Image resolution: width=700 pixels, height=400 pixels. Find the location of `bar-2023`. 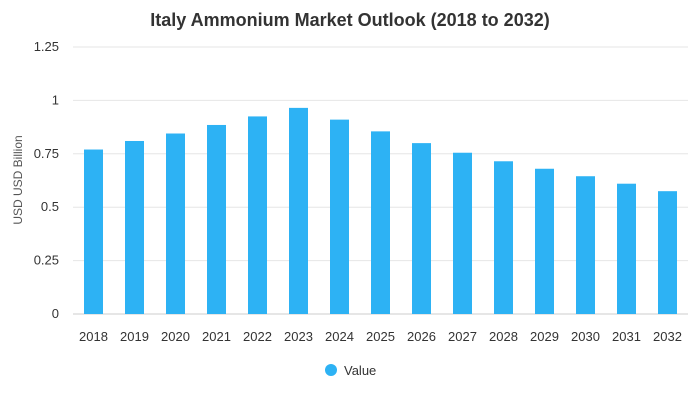

bar-2023 is located at coordinates (298, 210).